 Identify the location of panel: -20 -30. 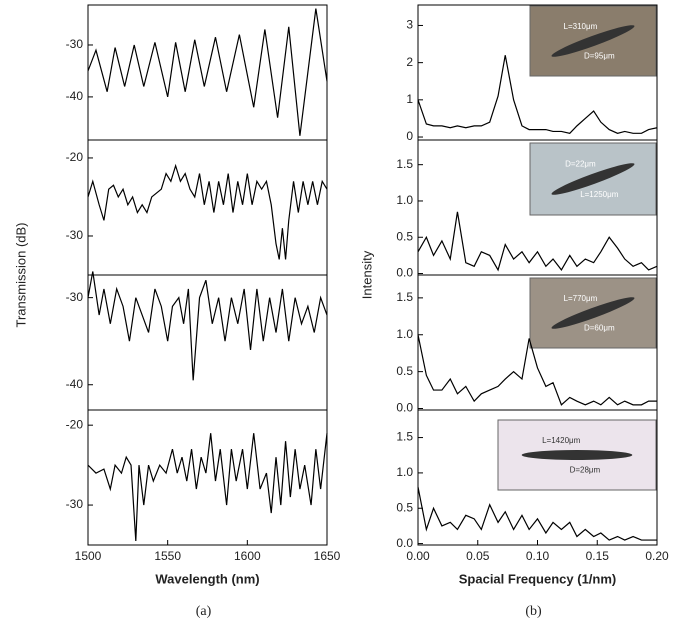
(197, 207).